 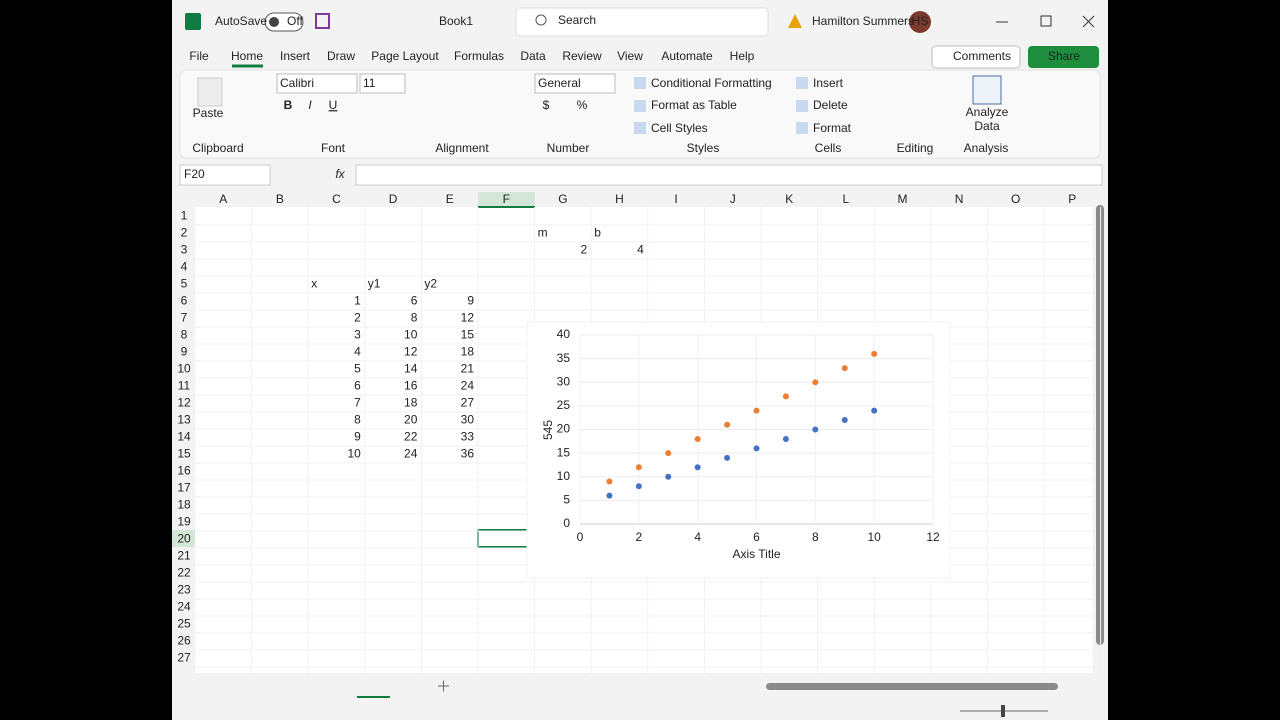 I want to click on column-header: L, so click(x=846, y=199).